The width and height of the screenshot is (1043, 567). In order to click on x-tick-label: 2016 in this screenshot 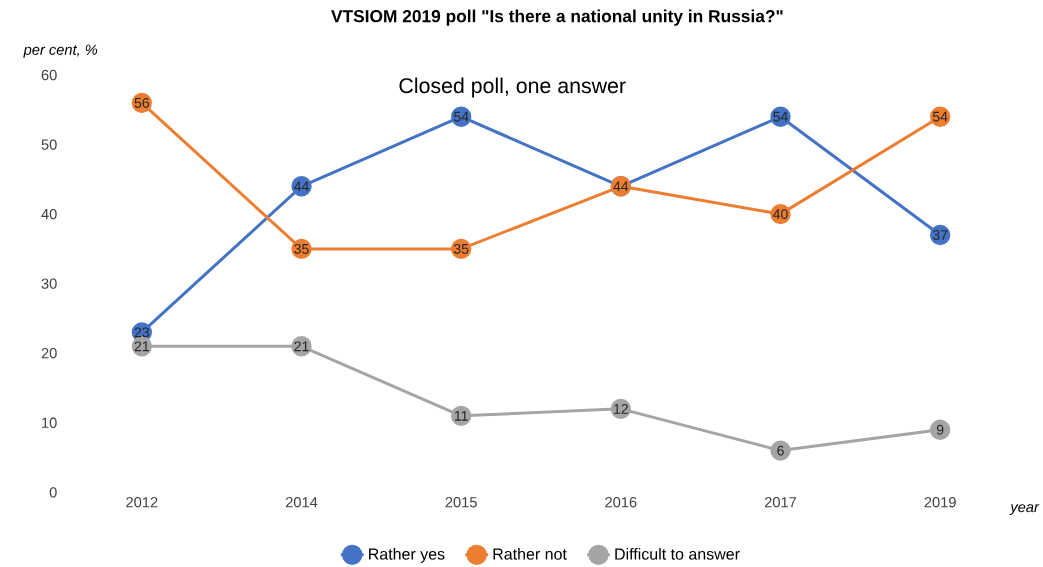, I will do `click(621, 502)`.